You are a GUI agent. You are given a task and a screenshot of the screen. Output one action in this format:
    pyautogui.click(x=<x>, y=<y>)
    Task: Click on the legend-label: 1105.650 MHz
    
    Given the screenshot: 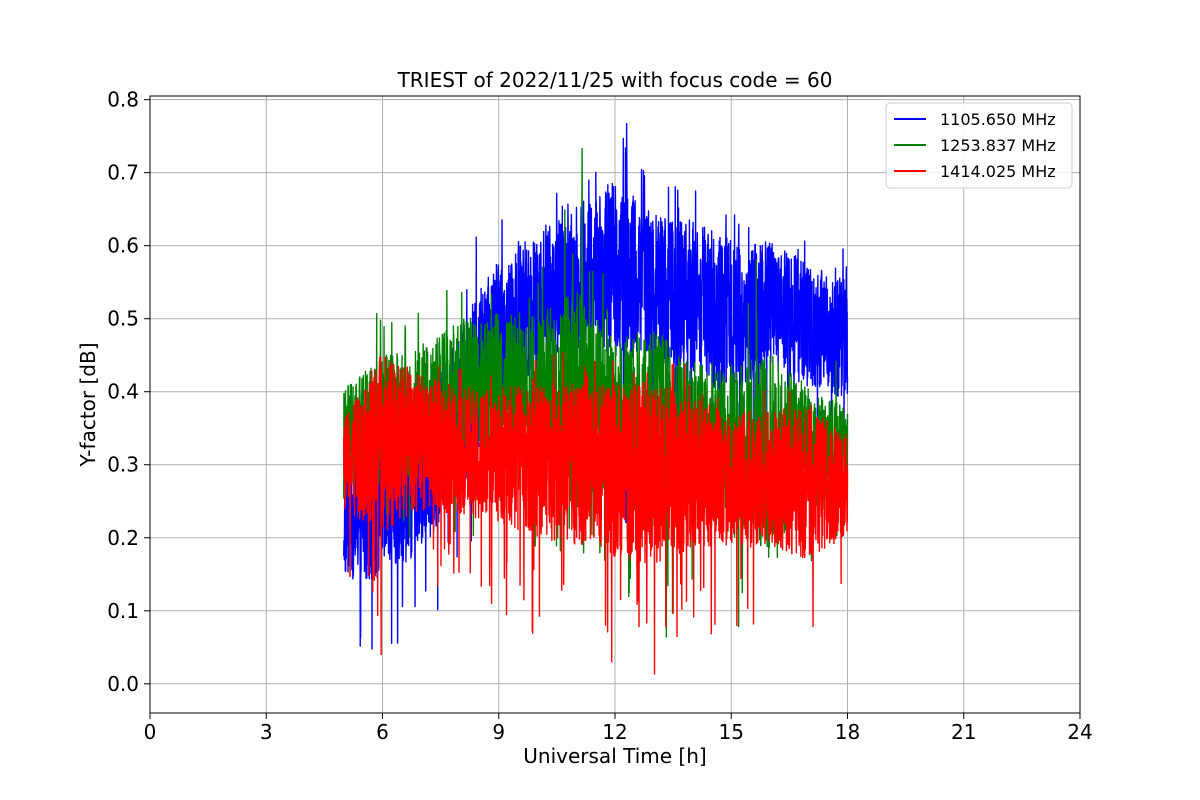 What is the action you would take?
    pyautogui.click(x=998, y=119)
    